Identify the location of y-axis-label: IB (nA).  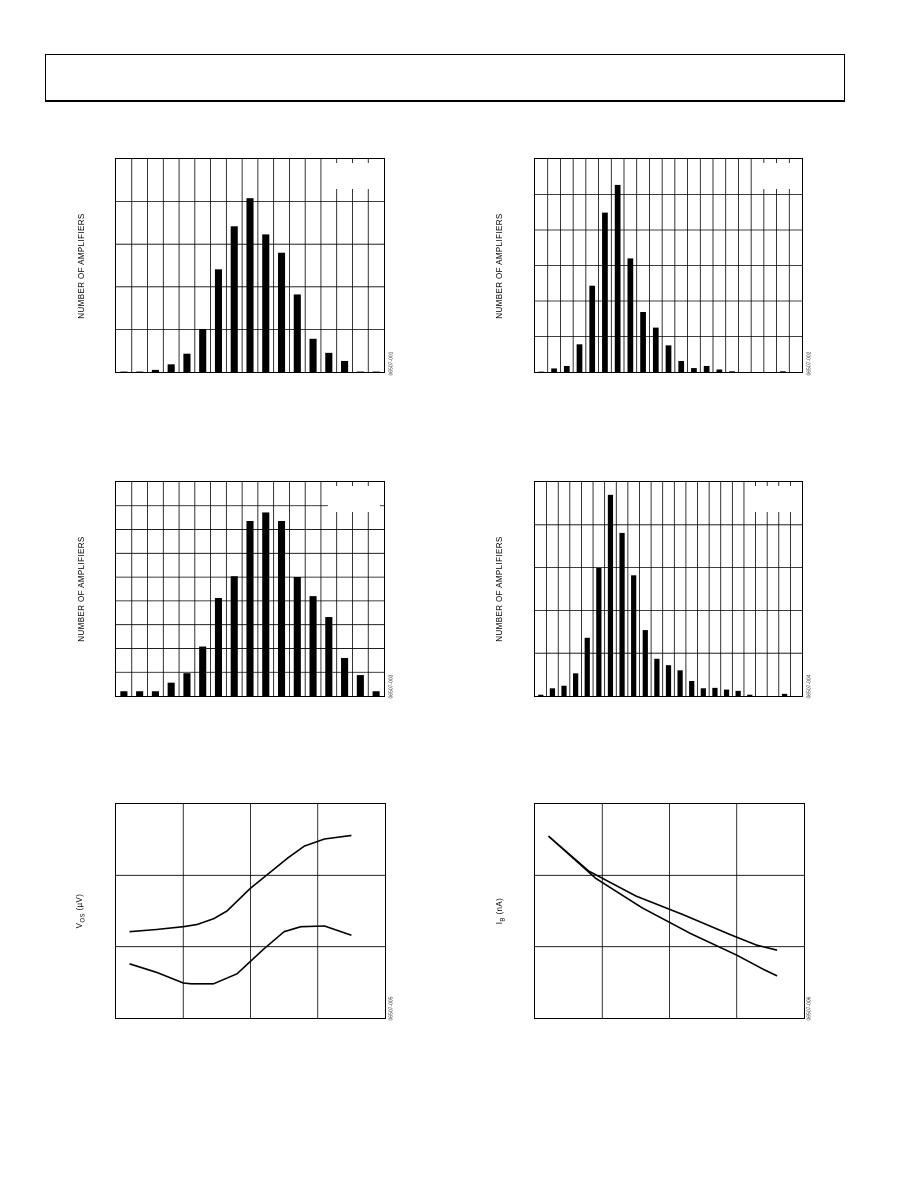
(501, 911).